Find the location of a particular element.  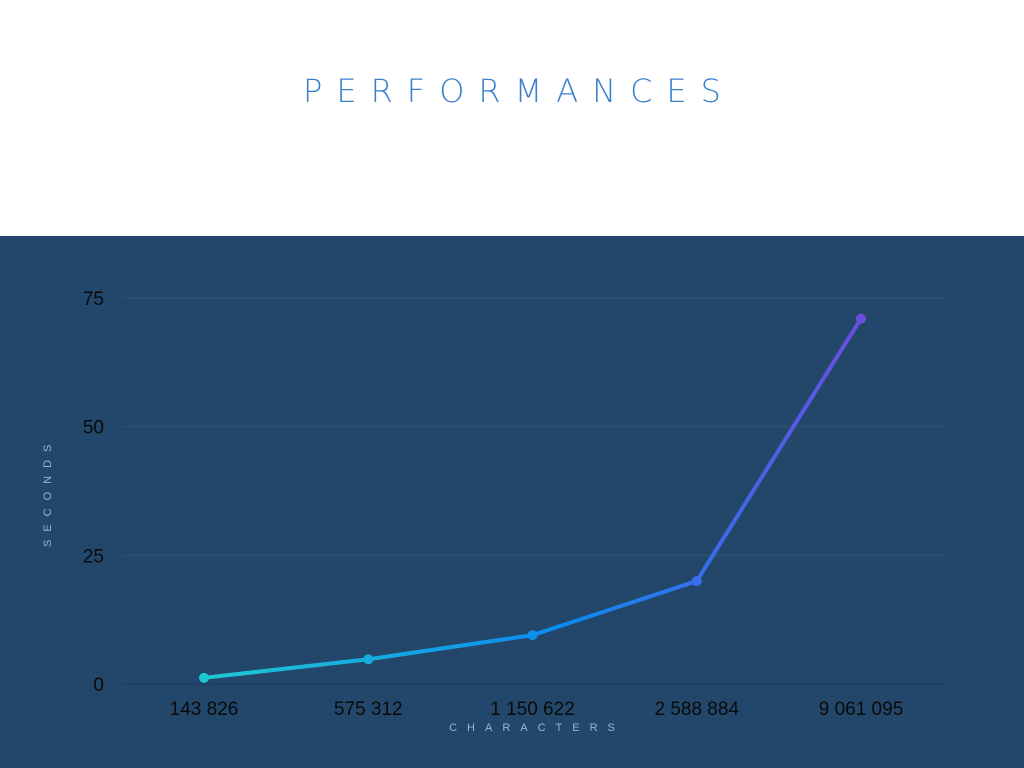

x-tick-label: 1 150 622 is located at coordinates (532, 709).